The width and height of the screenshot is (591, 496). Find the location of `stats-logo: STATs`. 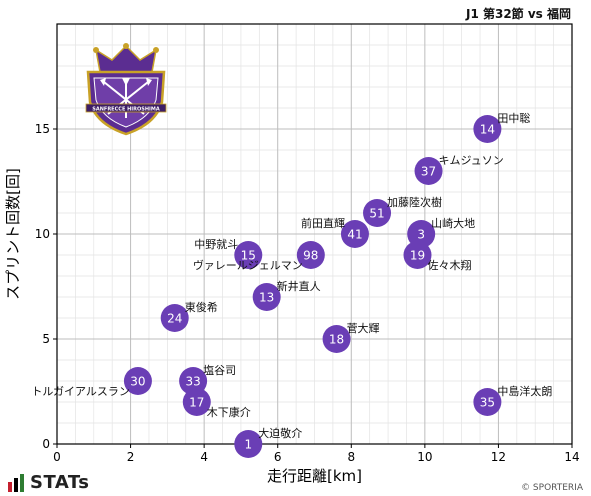

stats-logo: STATs is located at coordinates (48, 483).